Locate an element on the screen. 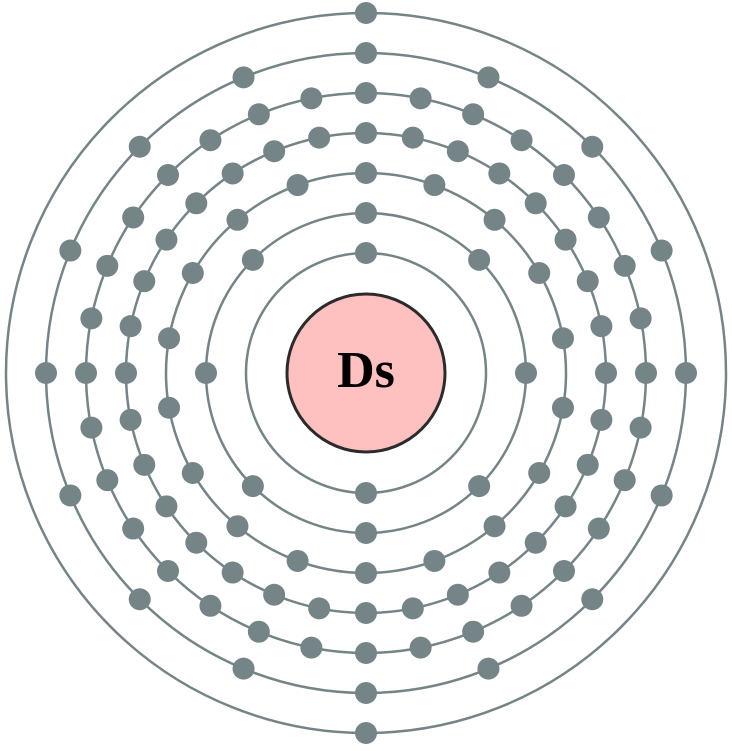  element-symbol: Ds is located at coordinates (366, 370).